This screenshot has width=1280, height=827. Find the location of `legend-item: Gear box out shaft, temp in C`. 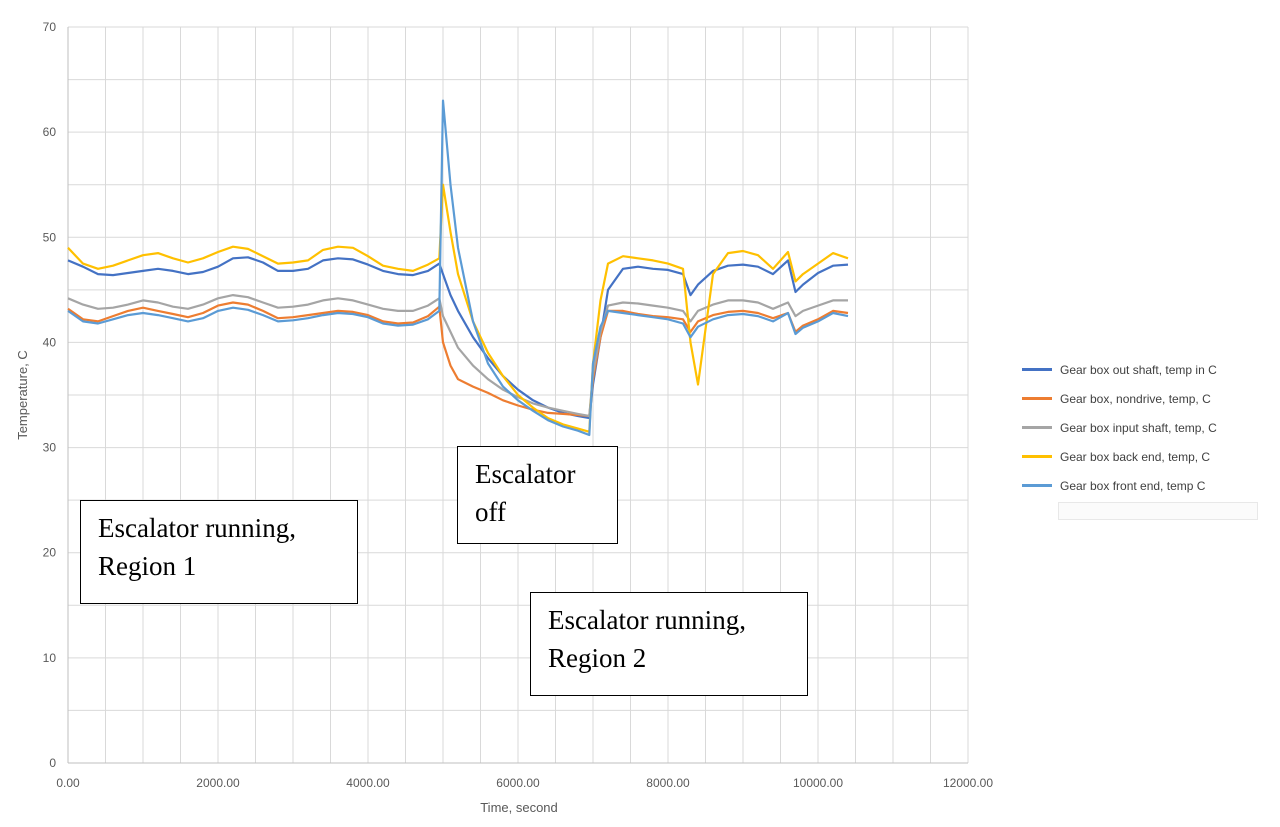

legend-item: Gear box out shaft, temp in C is located at coordinates (1142, 369).